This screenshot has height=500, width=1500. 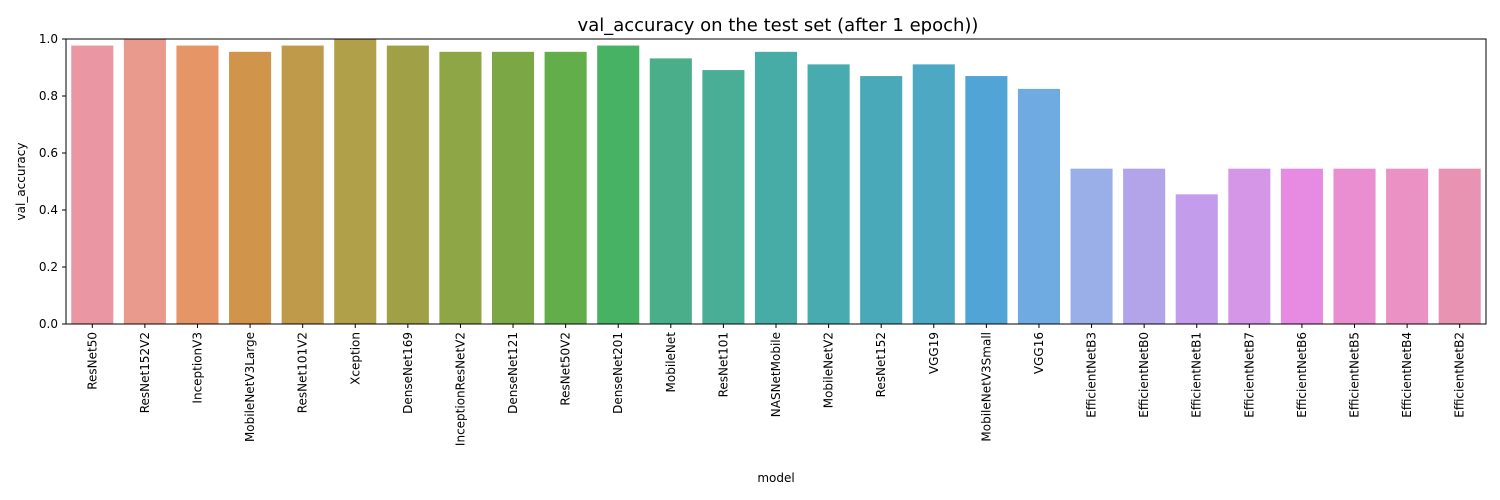 What do you see at coordinates (881, 364) in the screenshot?
I see `x-tick-label: ResNet152` at bounding box center [881, 364].